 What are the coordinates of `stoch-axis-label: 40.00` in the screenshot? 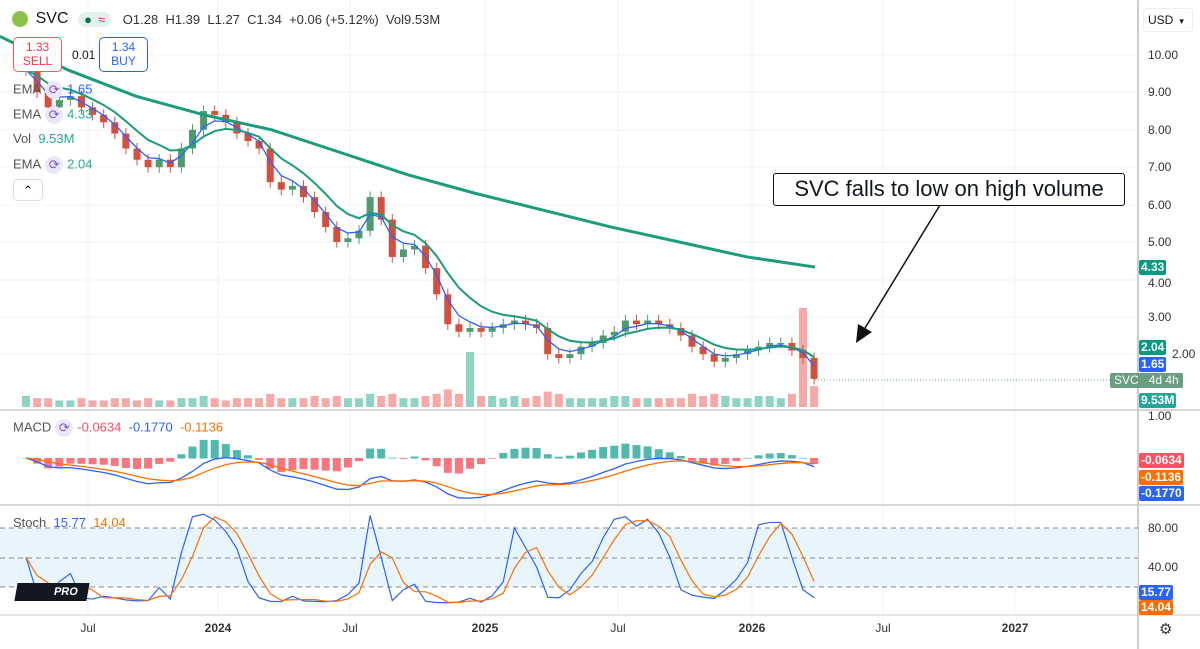 It's located at (1163, 567).